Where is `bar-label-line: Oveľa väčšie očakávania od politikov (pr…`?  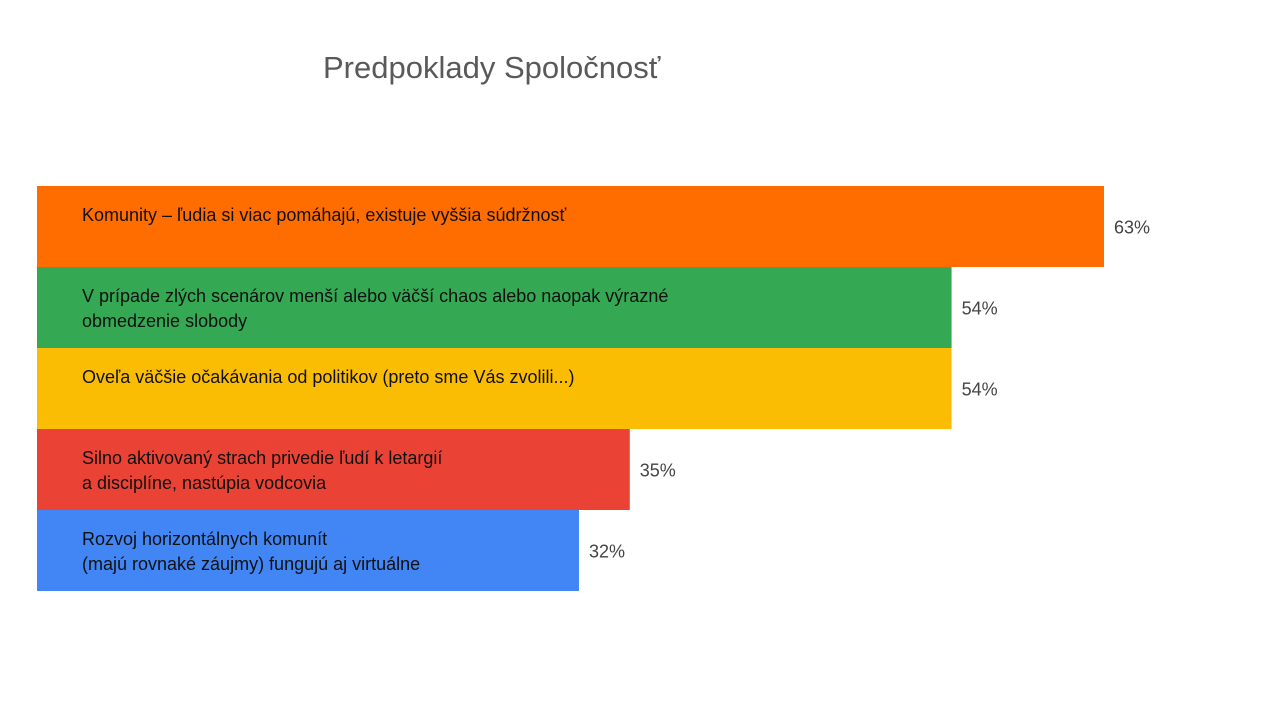 bar-label-line: Oveľa väčšie očakávania od politikov (pr… is located at coordinates (328, 377).